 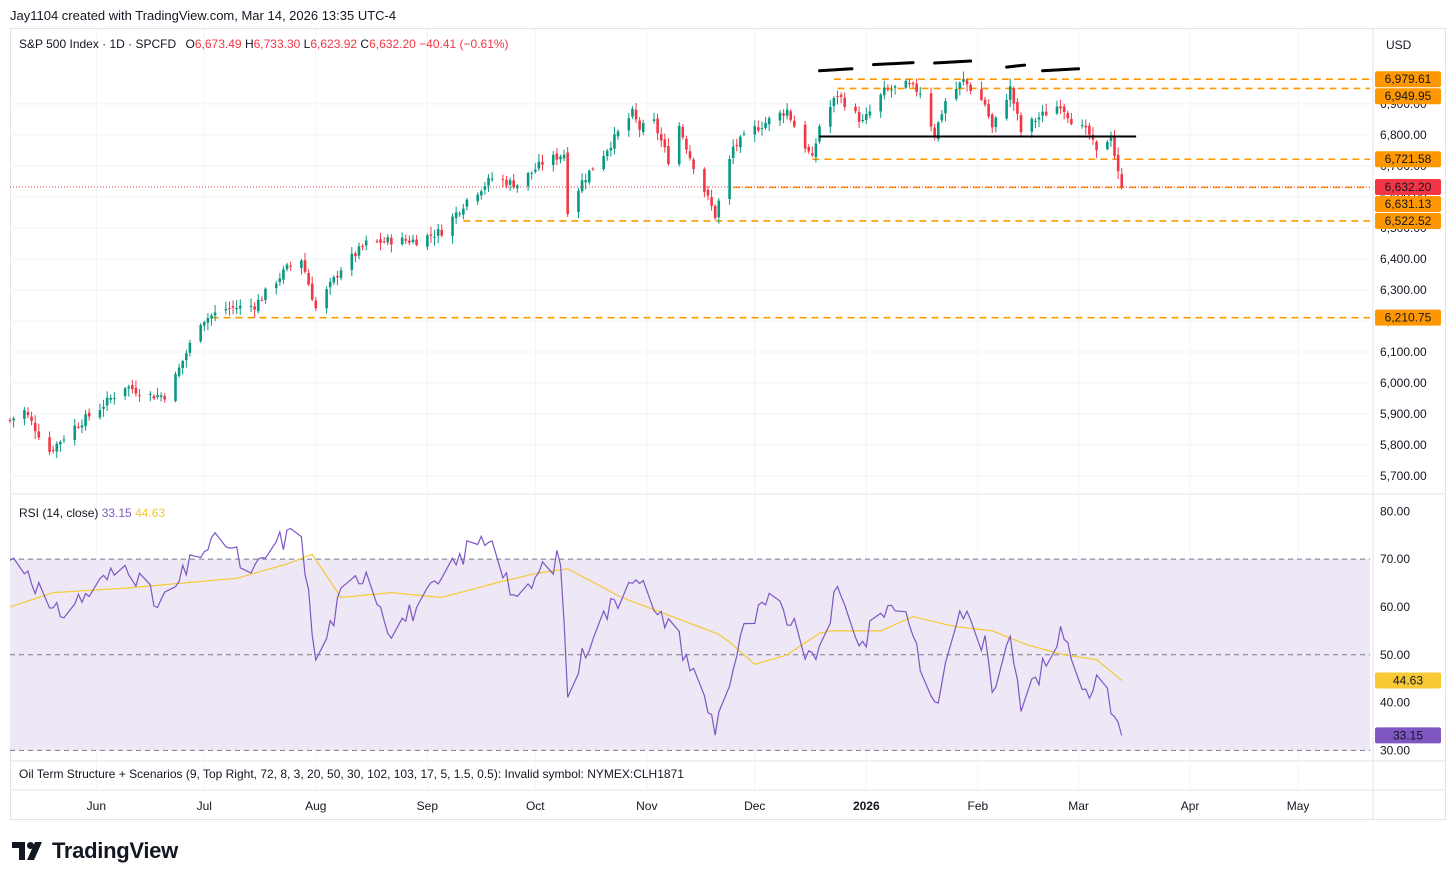 I want to click on currency-label: USD, so click(x=1399, y=45).